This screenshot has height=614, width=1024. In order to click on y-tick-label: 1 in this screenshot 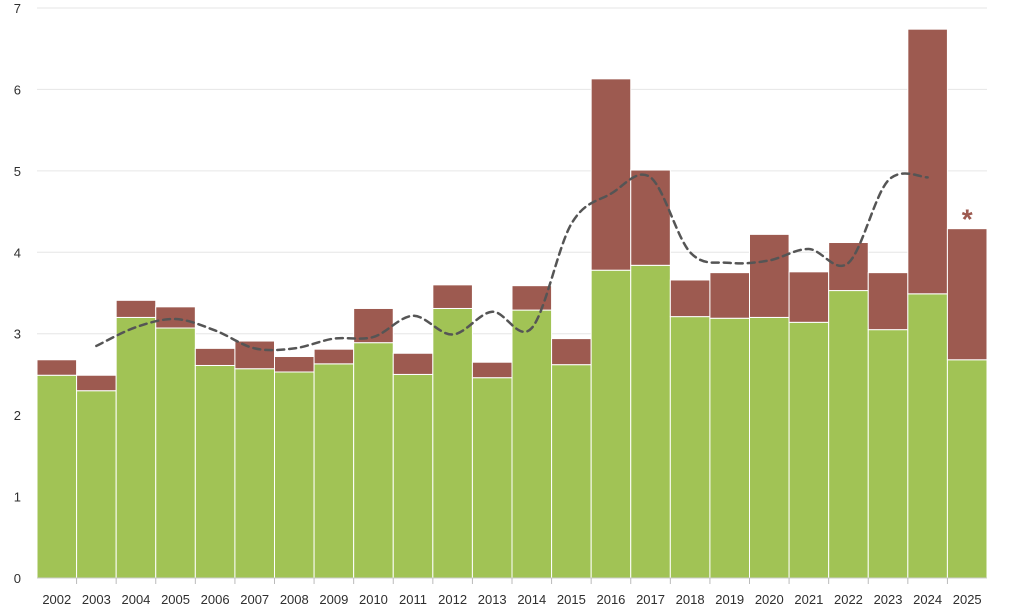, I will do `click(17, 497)`.